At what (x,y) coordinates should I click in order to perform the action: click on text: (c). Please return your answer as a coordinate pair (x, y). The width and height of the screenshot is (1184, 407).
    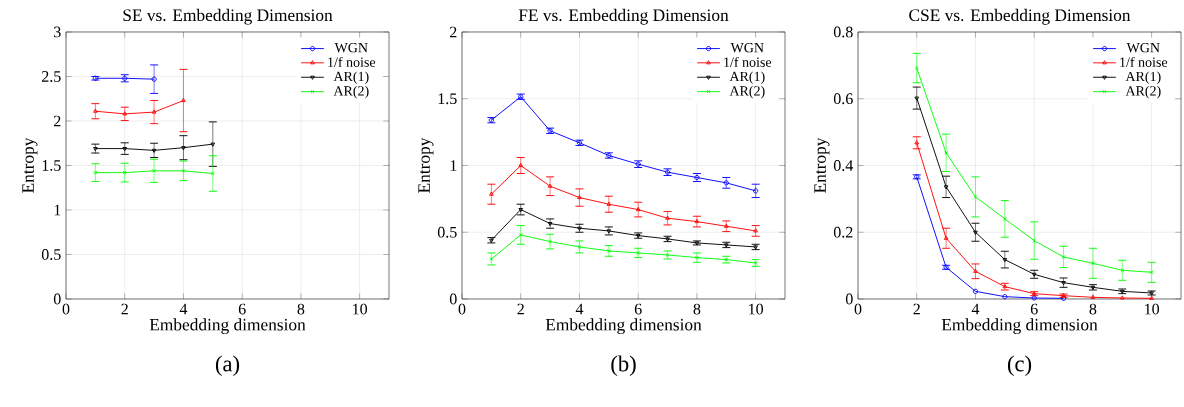
    Looking at the image, I should click on (1019, 366).